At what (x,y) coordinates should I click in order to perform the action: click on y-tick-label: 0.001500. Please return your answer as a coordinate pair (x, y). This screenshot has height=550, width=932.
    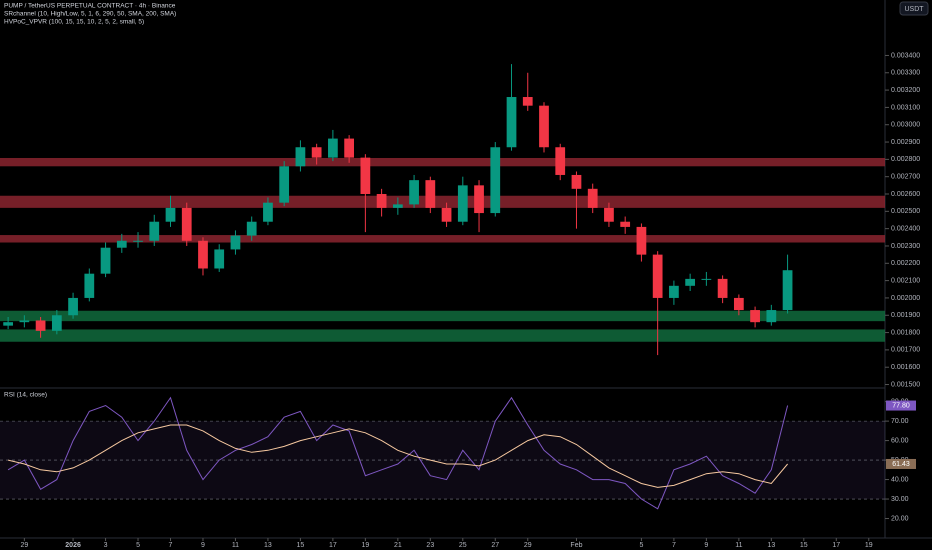
    Looking at the image, I should click on (905, 384).